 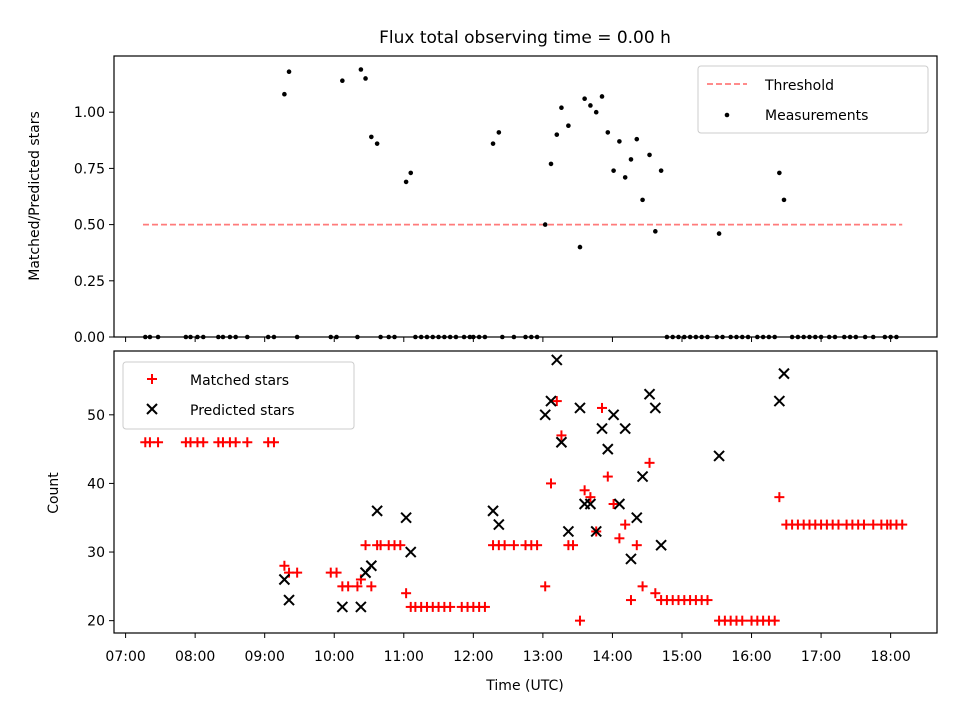 I want to click on top-y-tick-label: 0.50, so click(x=89, y=226).